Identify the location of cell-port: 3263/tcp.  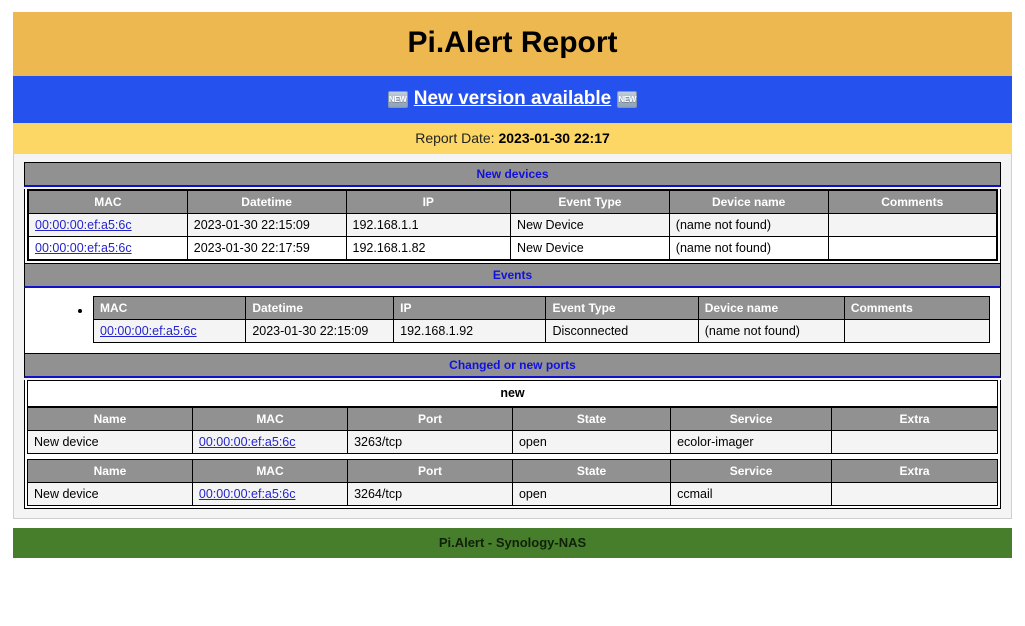
(430, 442).